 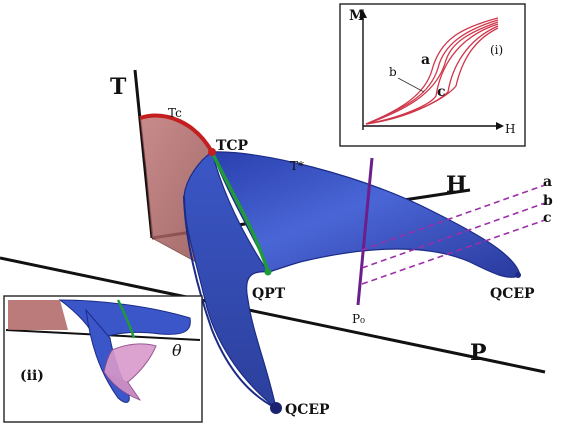 What do you see at coordinates (175, 113) in the screenshot?
I see `tc-label: Tc` at bounding box center [175, 113].